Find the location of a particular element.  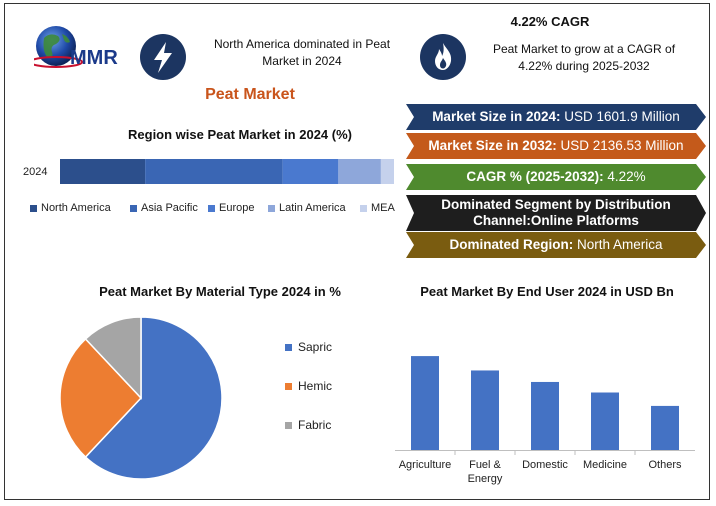

stat-banner-label: Dominated Region: is located at coordinates (511, 244).